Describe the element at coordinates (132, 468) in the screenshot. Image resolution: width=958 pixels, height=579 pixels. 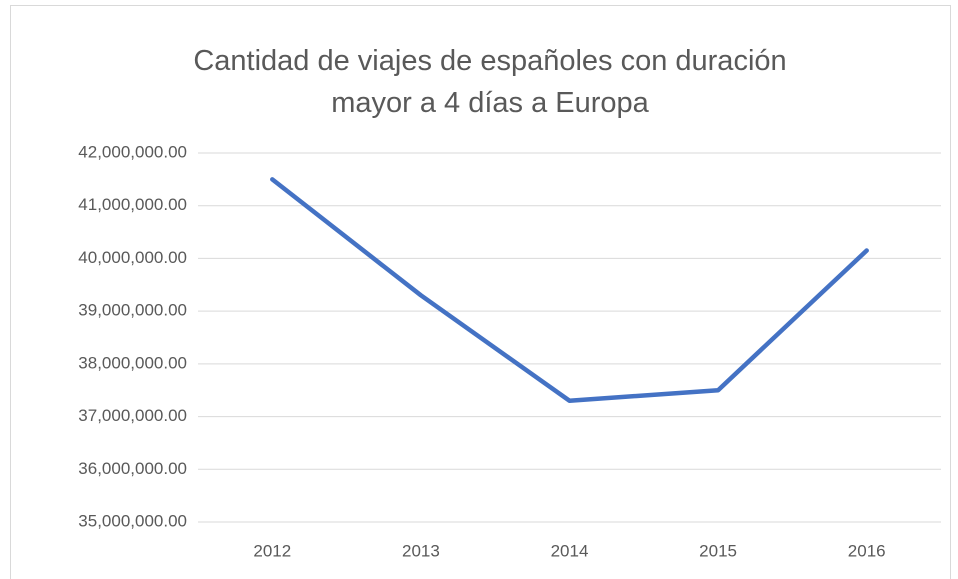
I see `y-tick-label: 36,000,000.00` at that location.